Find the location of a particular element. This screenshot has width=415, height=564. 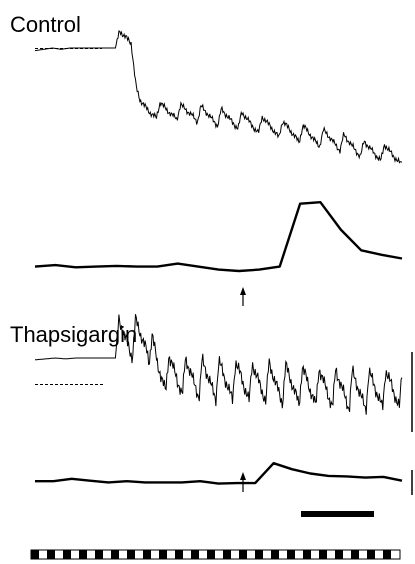

thapsigargin-calcium-trace is located at coordinates (219, 473).